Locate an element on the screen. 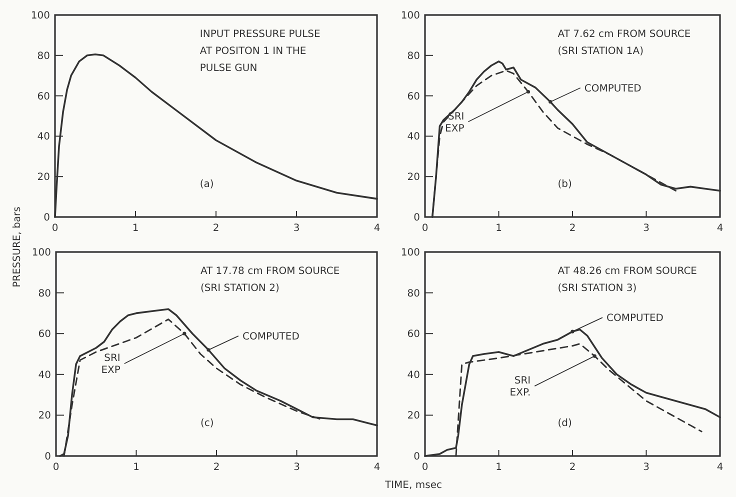 The width and height of the screenshot is (736, 497). annotation: INPUT PRESSURE PULSE is located at coordinates (260, 34).